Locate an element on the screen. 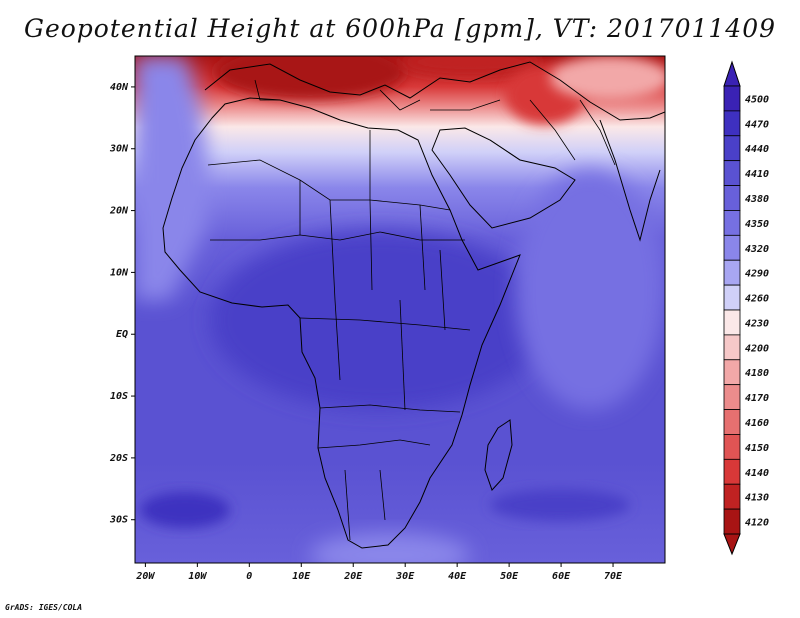 The width and height of the screenshot is (800, 618). colorbar-level-label: 4150 is located at coordinates (757, 448).